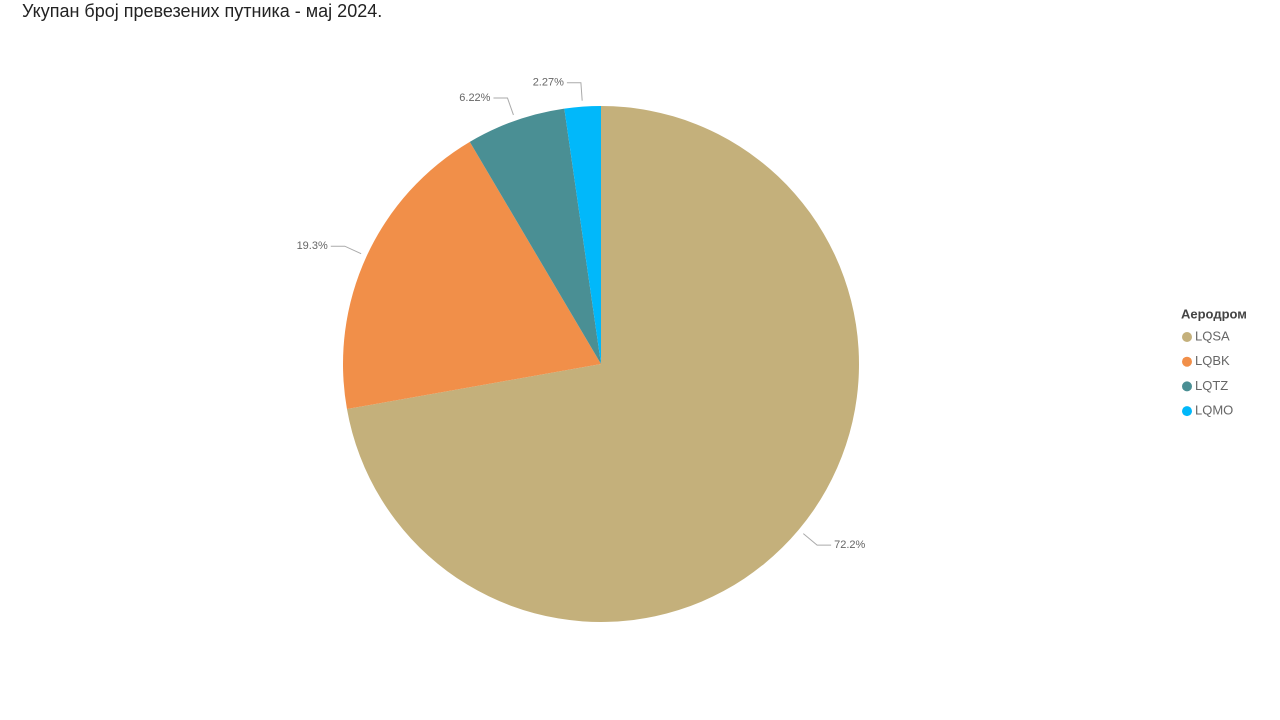  What do you see at coordinates (474, 98) in the screenshot?
I see `data-label: 6.22%` at bounding box center [474, 98].